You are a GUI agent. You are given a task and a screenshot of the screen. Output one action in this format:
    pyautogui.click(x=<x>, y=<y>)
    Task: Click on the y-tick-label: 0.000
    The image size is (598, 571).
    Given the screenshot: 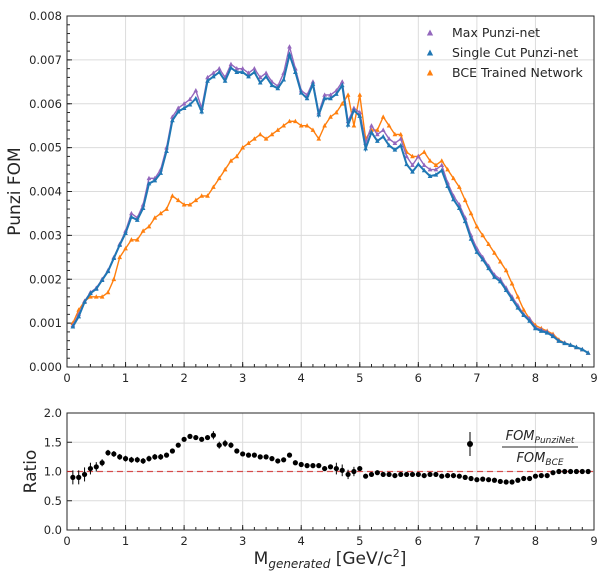 What is the action you would take?
    pyautogui.click(x=45, y=367)
    